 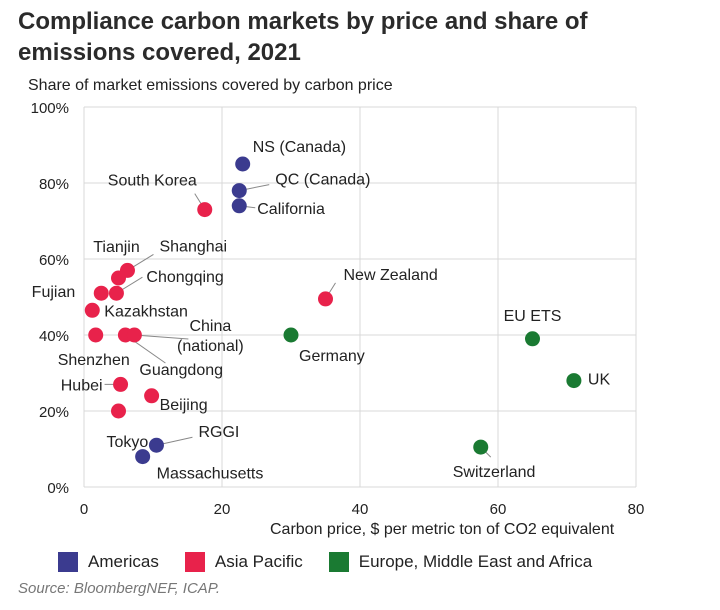 What do you see at coordinates (218, 432) in the screenshot?
I see `label-rggi: RGGI` at bounding box center [218, 432].